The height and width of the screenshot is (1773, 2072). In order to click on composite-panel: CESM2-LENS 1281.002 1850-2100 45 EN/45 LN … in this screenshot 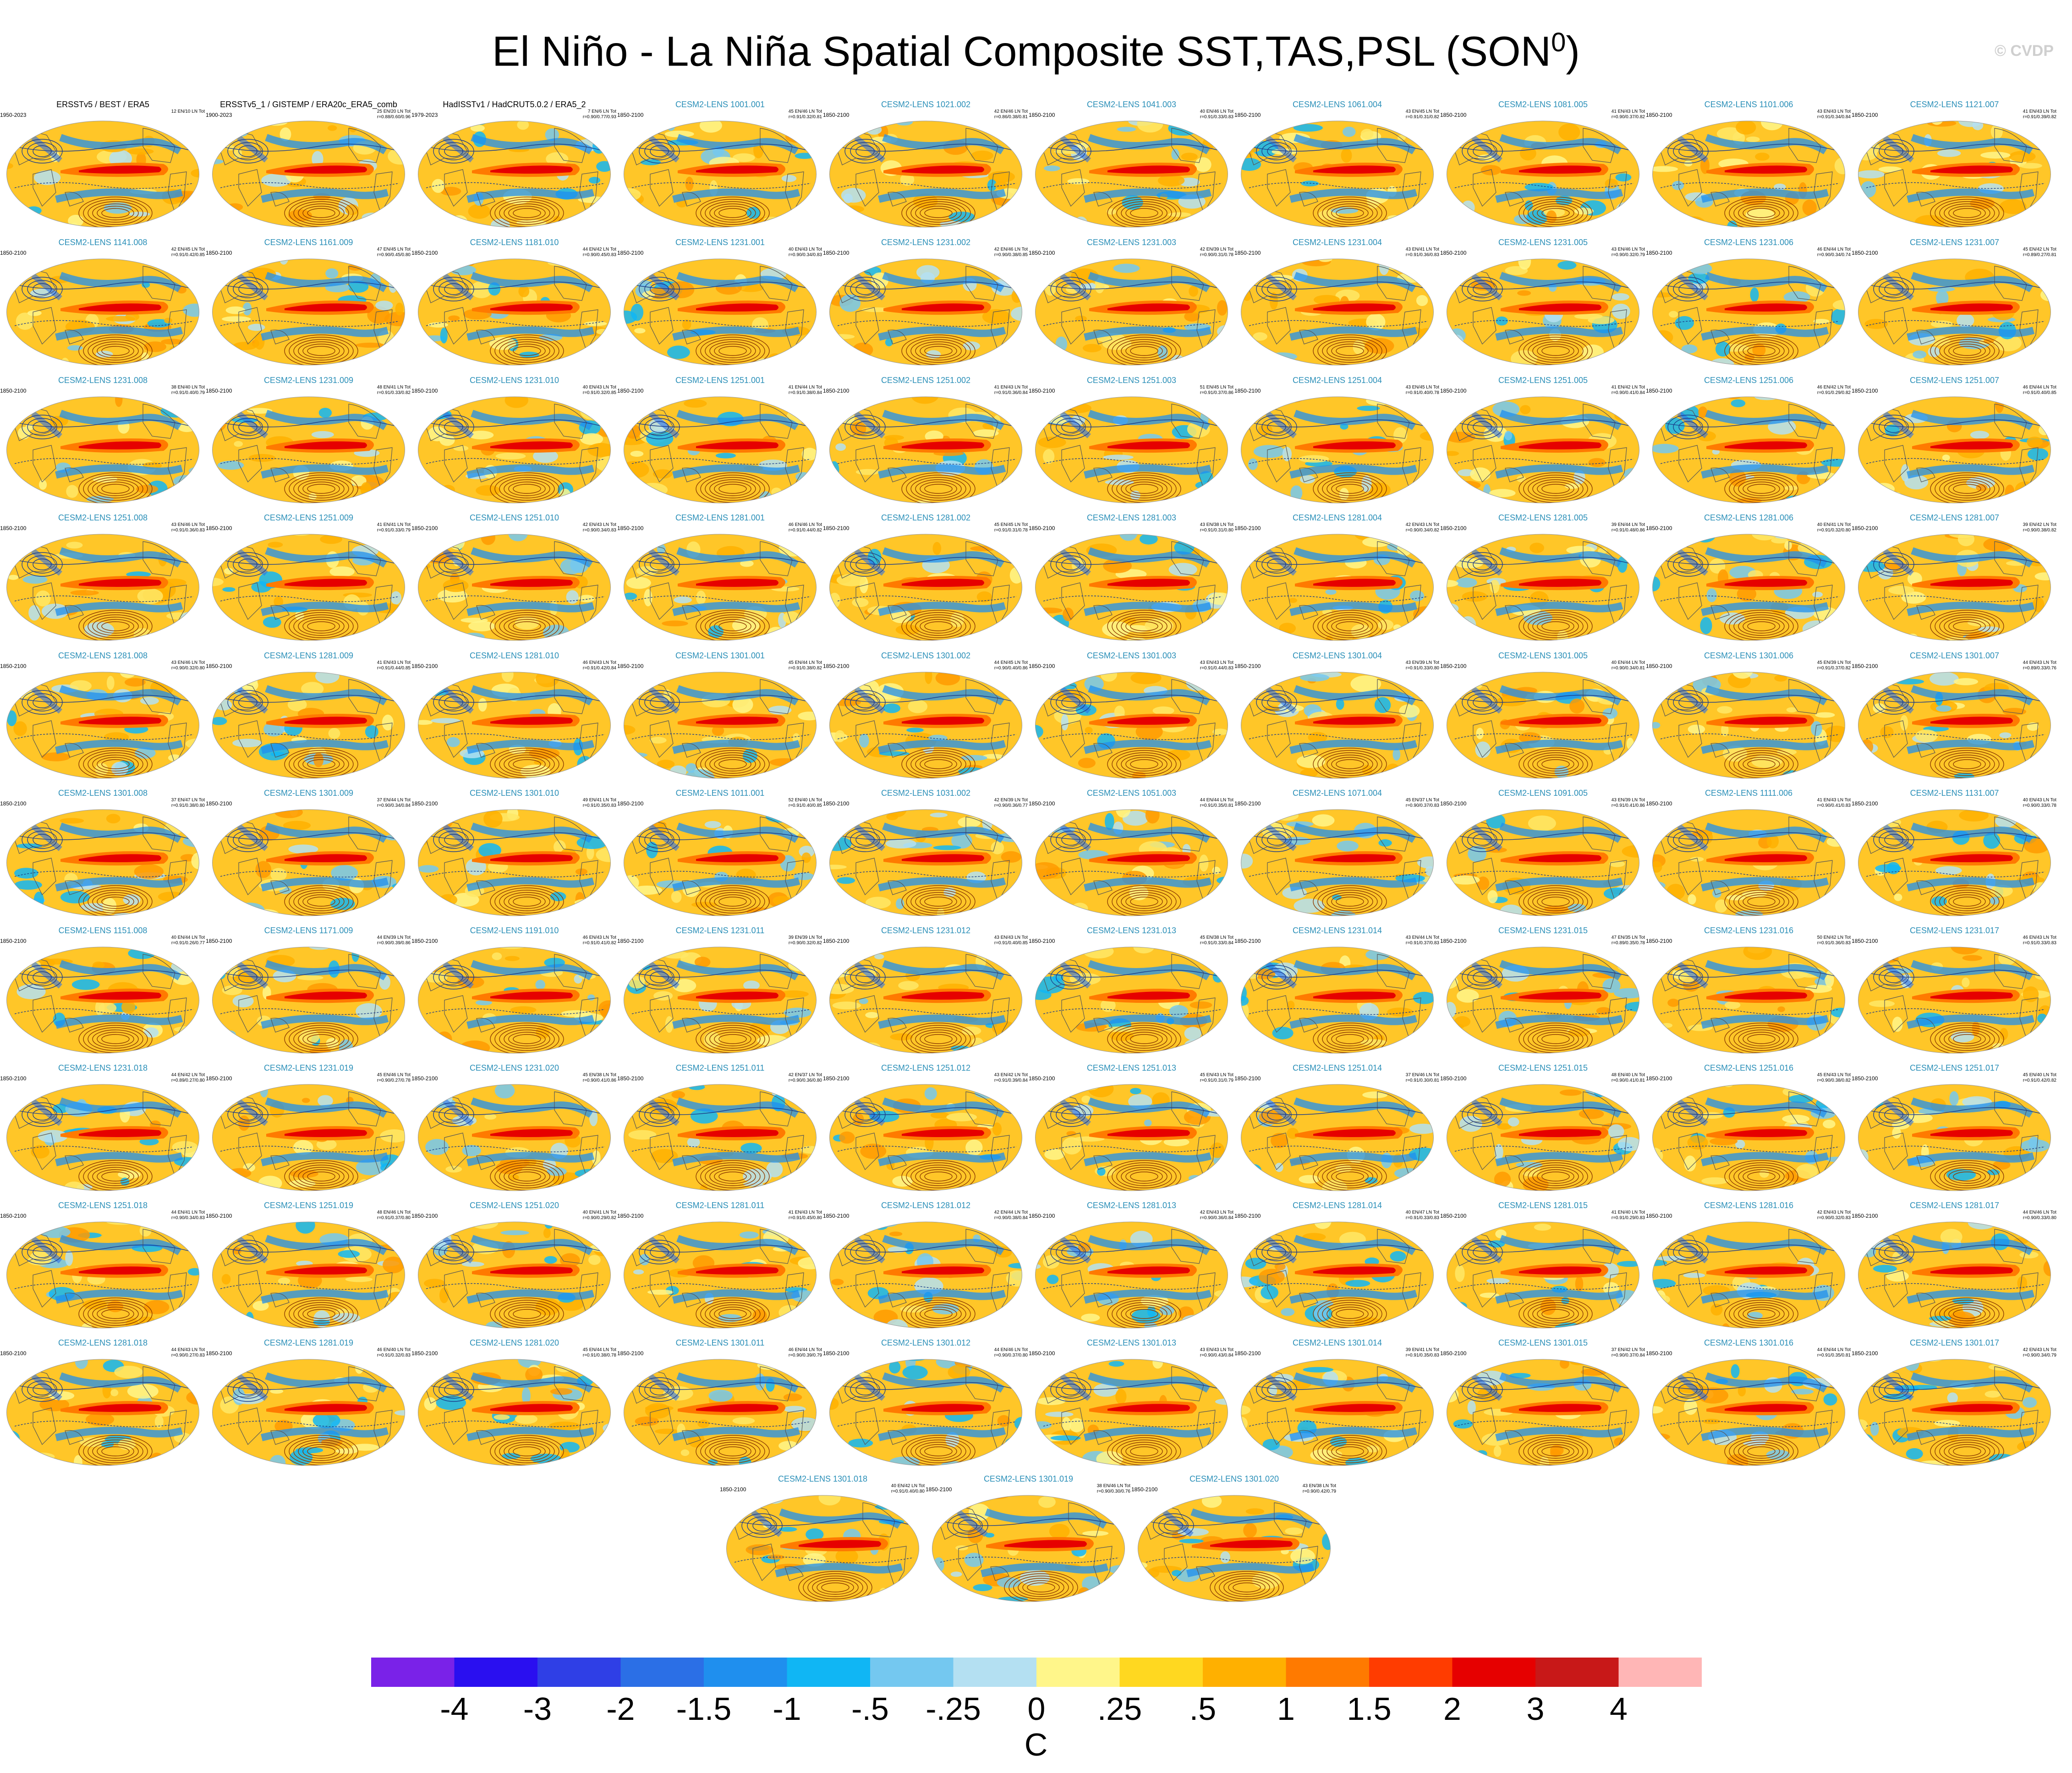, I will do `click(926, 578)`.